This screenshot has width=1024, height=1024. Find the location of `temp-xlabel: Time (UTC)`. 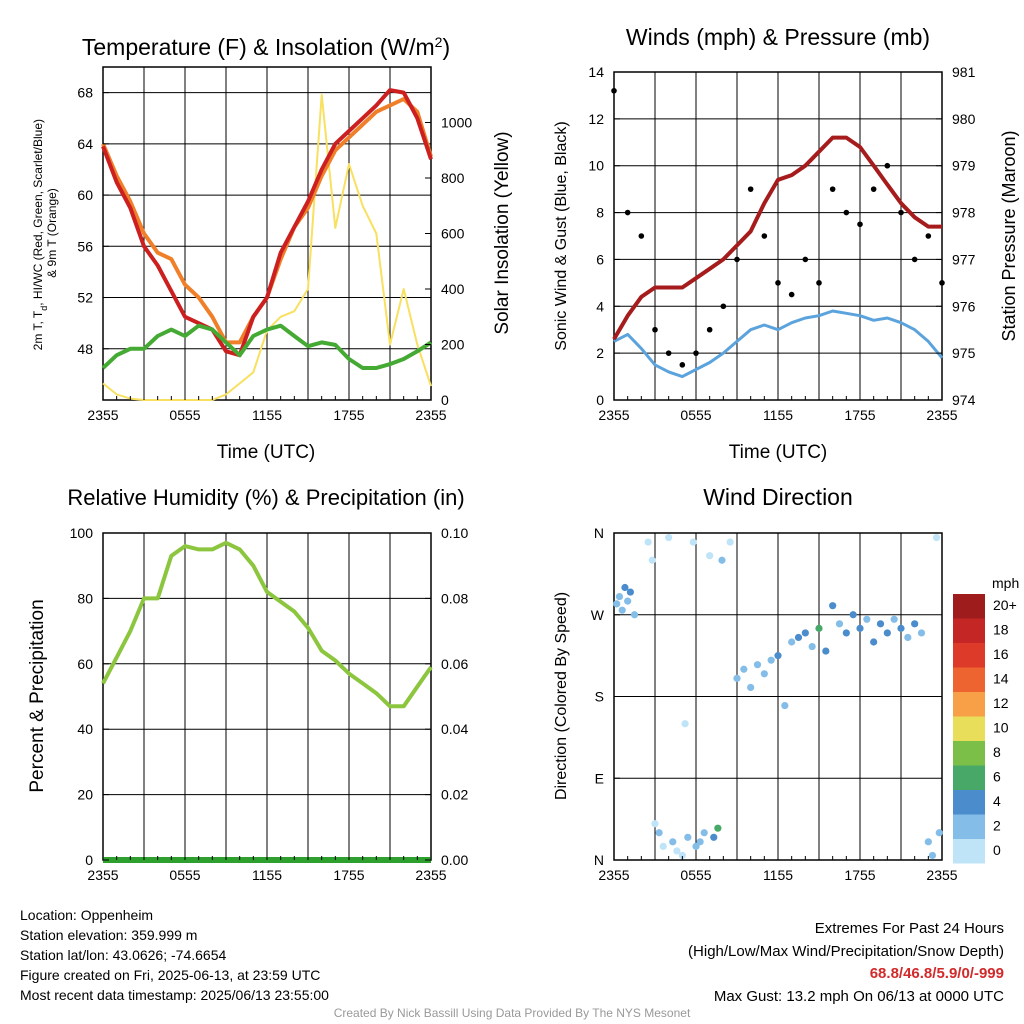

temp-xlabel: Time (UTC) is located at coordinates (266, 452).